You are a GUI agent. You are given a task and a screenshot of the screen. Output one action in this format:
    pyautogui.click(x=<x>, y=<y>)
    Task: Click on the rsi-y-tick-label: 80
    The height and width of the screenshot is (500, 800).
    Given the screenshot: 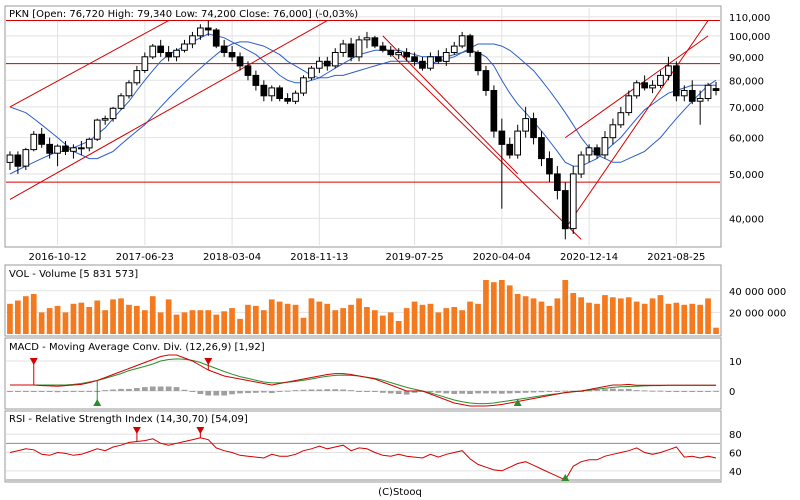 What is the action you would take?
    pyautogui.click(x=735, y=435)
    